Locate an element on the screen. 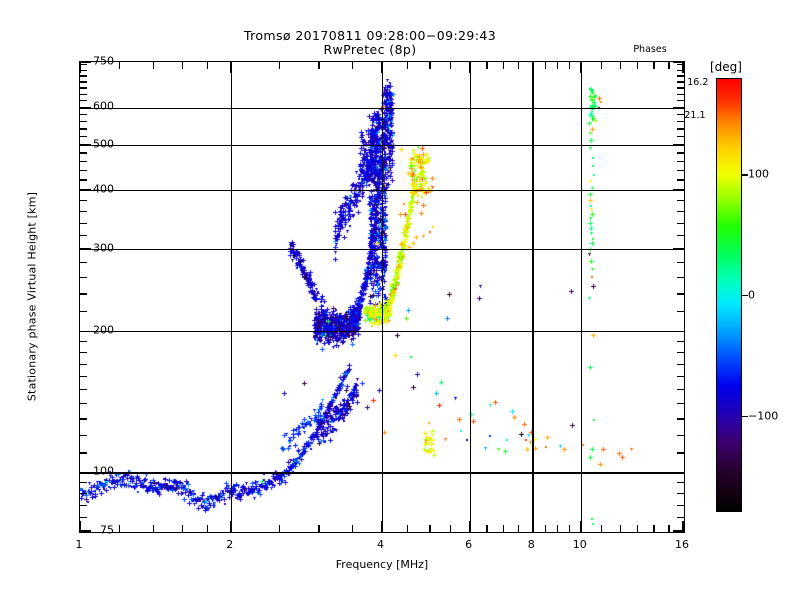 The height and width of the screenshot is (600, 800). x-tick-label: 10 is located at coordinates (579, 544).